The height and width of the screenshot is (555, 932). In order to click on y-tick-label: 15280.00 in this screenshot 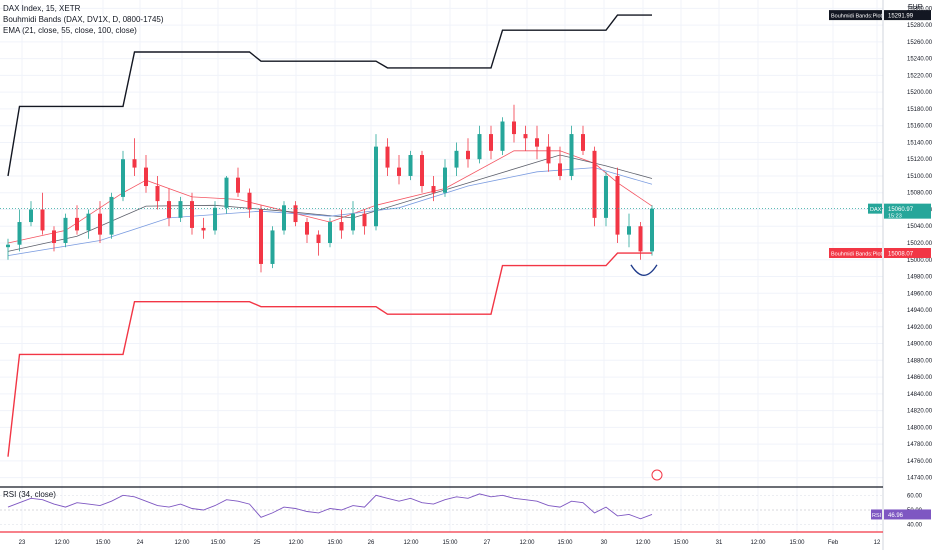, I will do `click(919, 26)`.